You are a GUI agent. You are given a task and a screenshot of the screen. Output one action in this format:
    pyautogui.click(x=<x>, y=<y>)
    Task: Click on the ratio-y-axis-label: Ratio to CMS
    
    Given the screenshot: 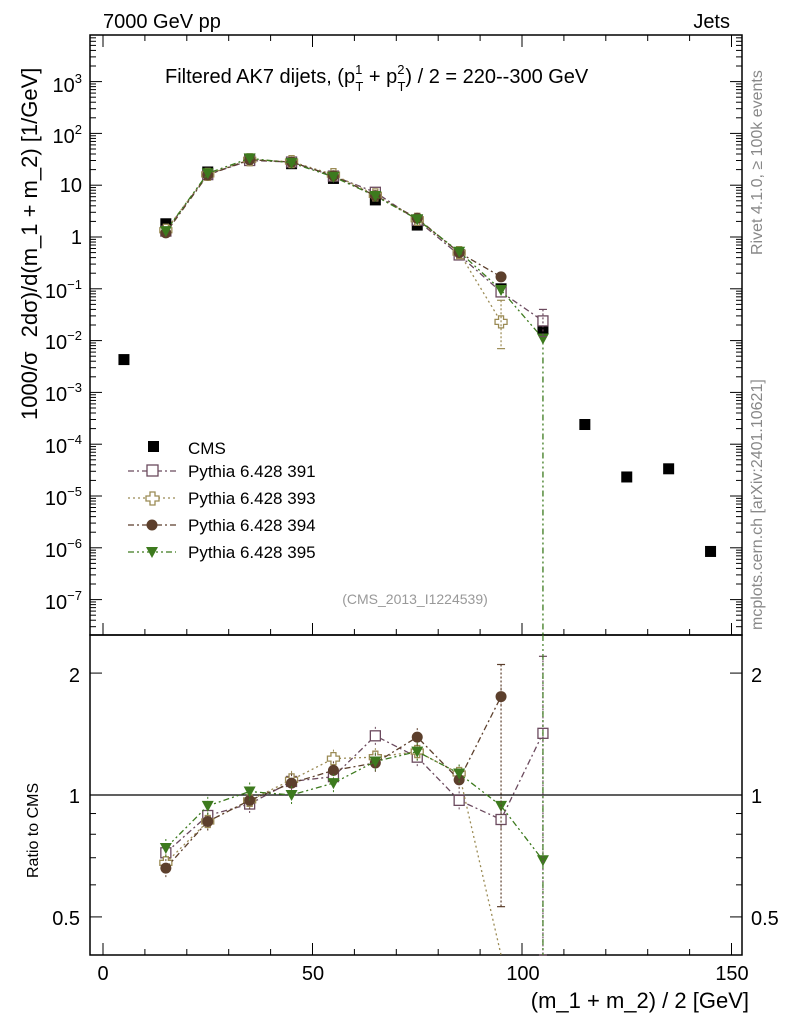 What is the action you would take?
    pyautogui.click(x=33, y=830)
    